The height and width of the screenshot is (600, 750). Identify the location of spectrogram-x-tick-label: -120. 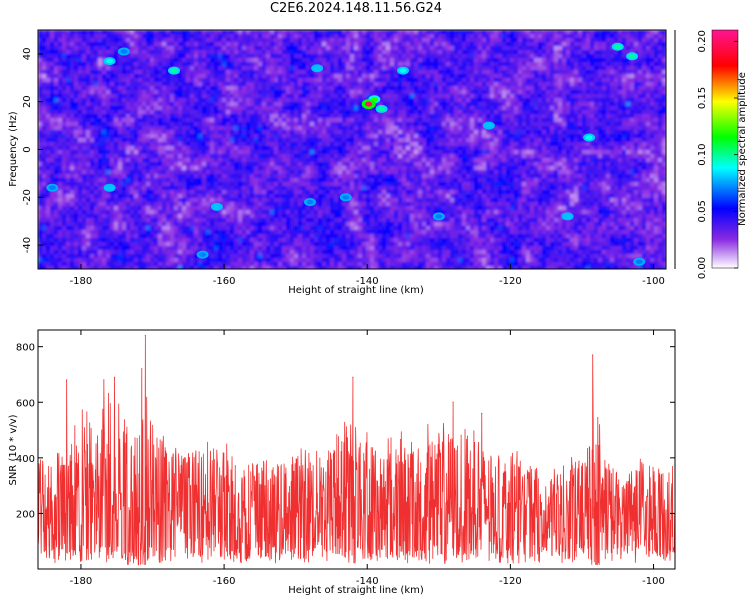
(510, 281).